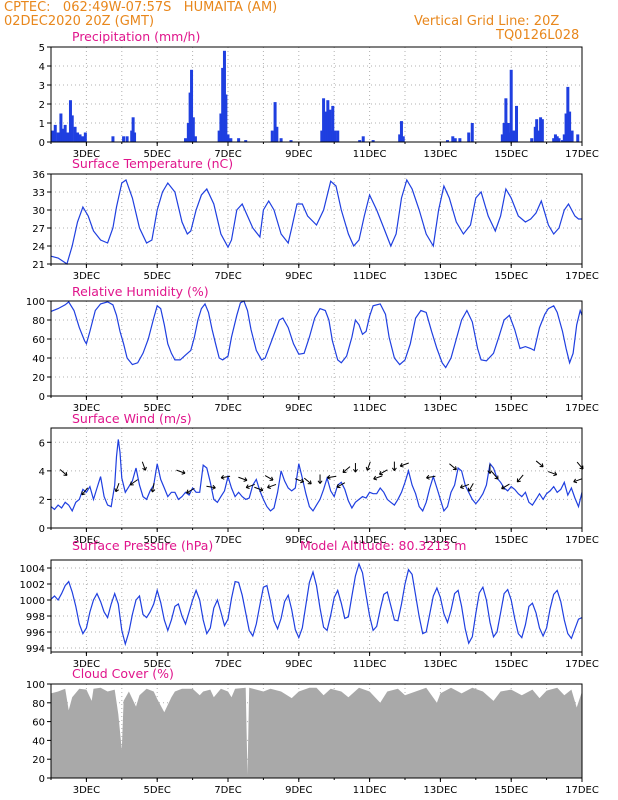  Describe the element at coordinates (487, 21) in the screenshot. I see `vertical-grid-note: Vertical Grid Line: 20Z` at that location.